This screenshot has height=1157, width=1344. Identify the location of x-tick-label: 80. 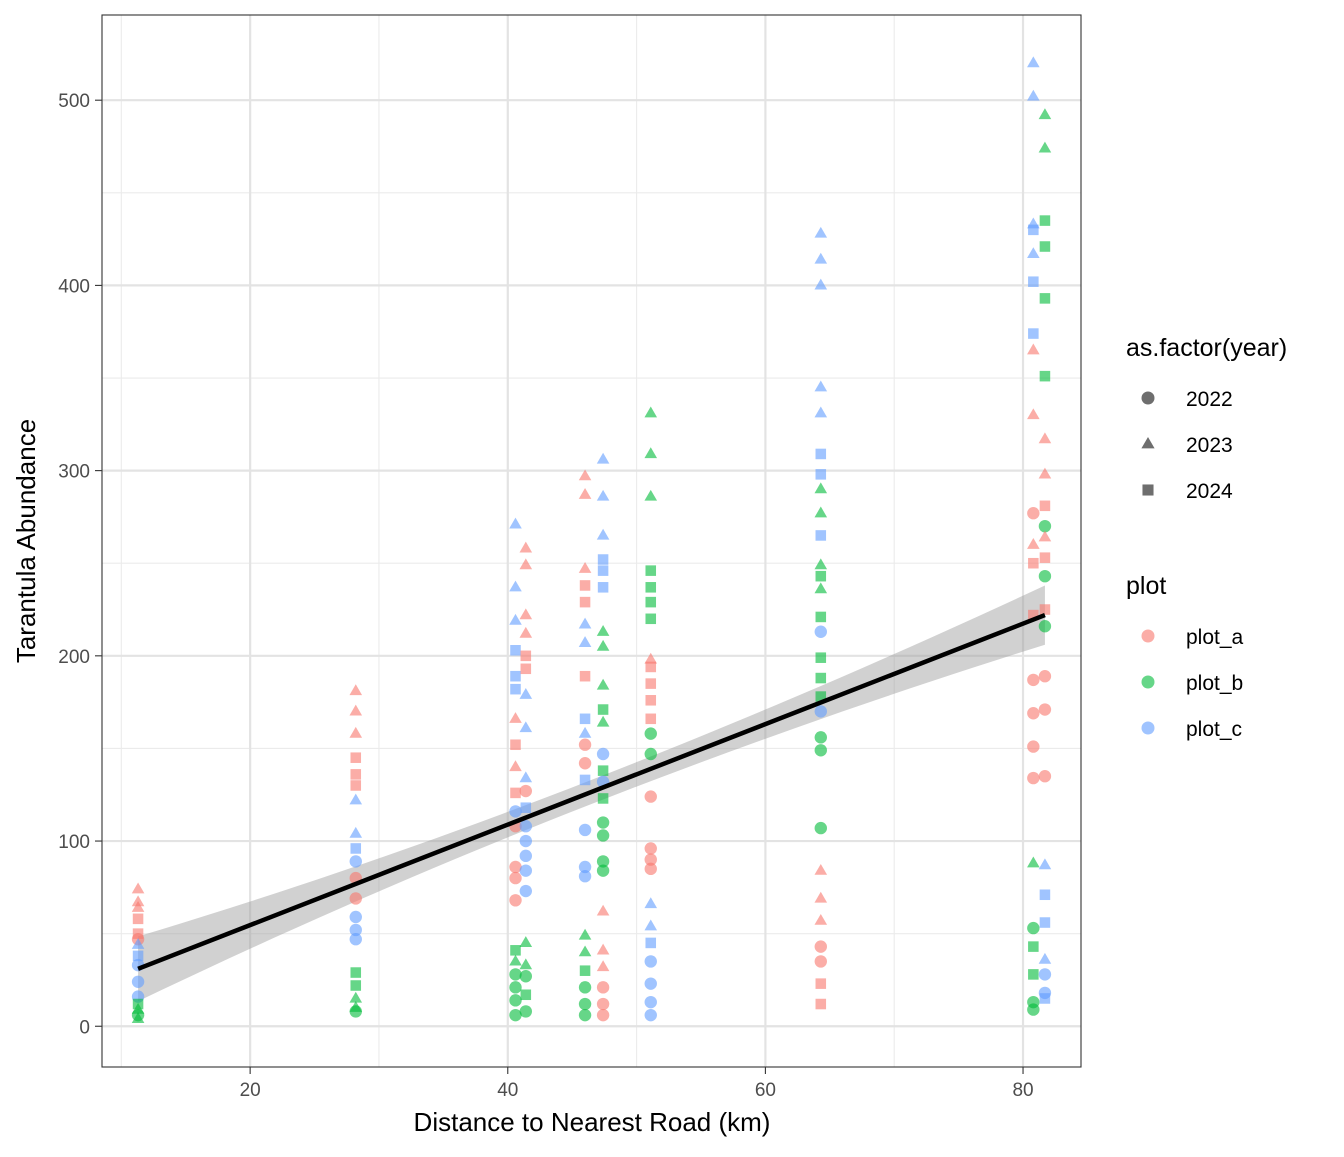
(1022, 1090).